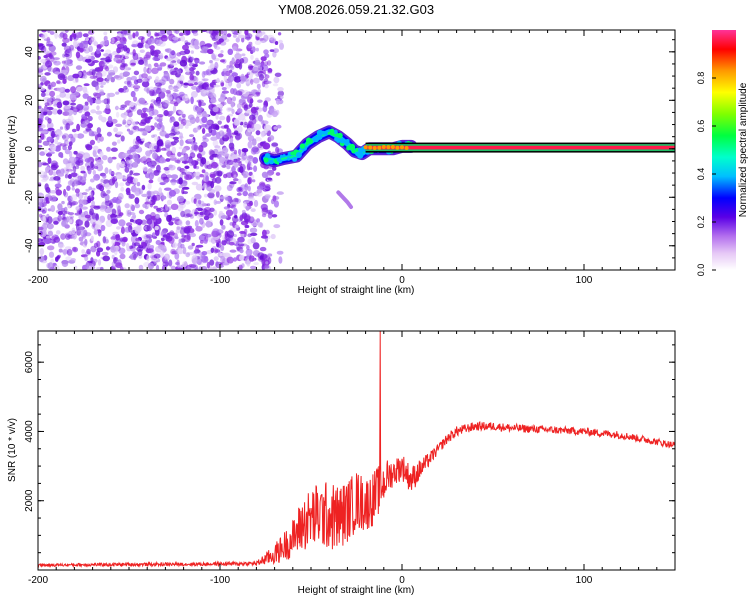 This screenshot has width=750, height=600. What do you see at coordinates (356, 290) in the screenshot?
I see `spectrogram-x-axis-label: Height of straight line (km)` at bounding box center [356, 290].